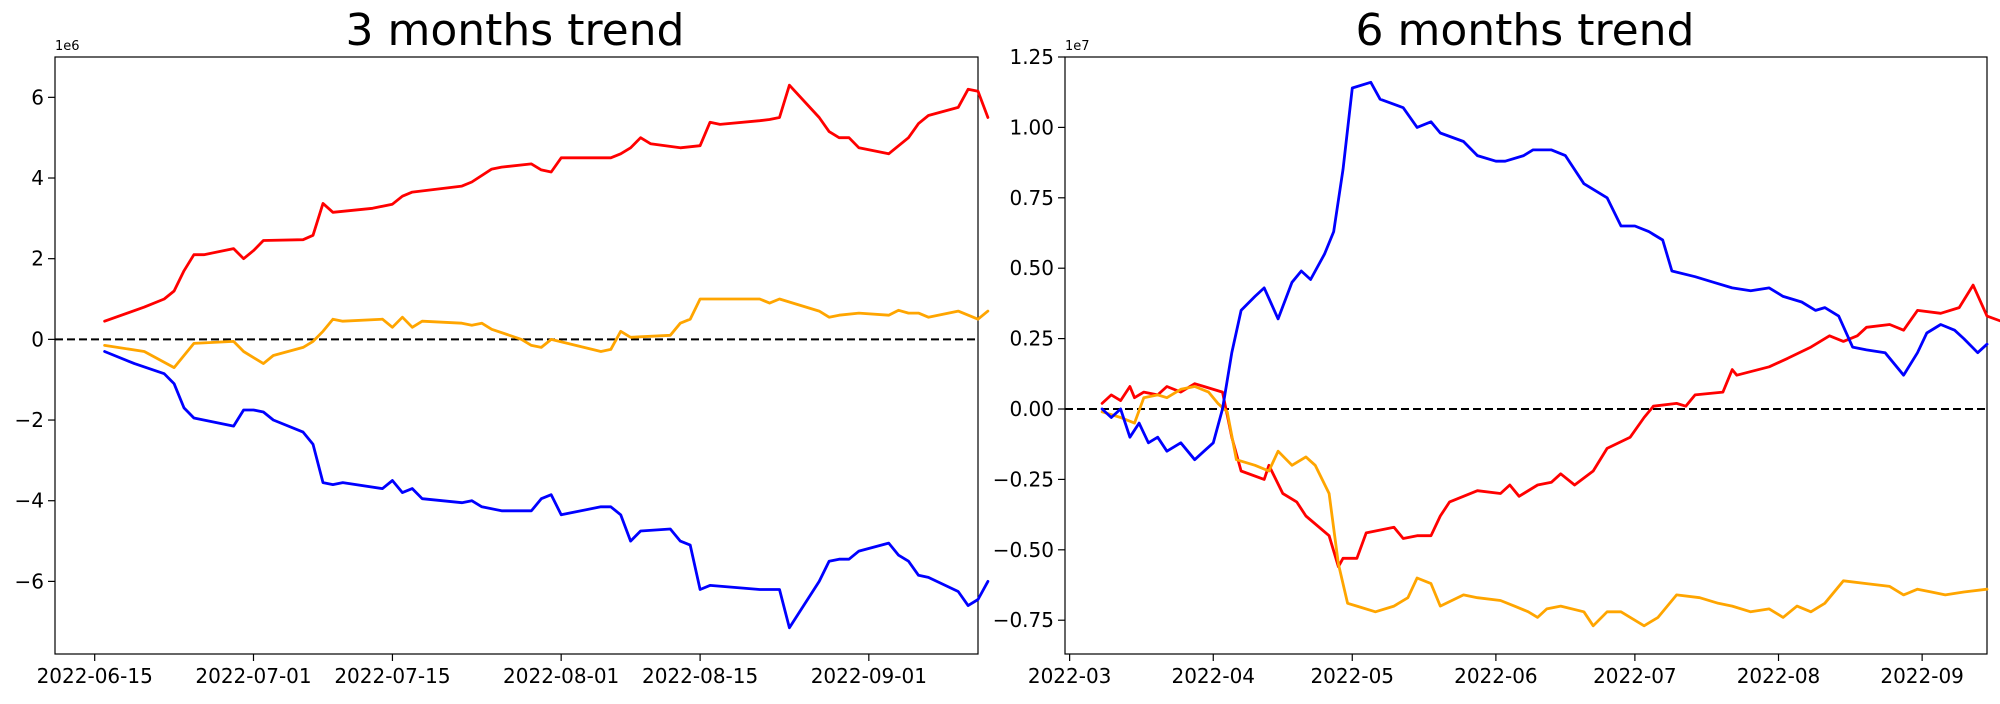  What do you see at coordinates (1031, 198) in the screenshot?
I see `y-tick-label: 0.75` at bounding box center [1031, 198].